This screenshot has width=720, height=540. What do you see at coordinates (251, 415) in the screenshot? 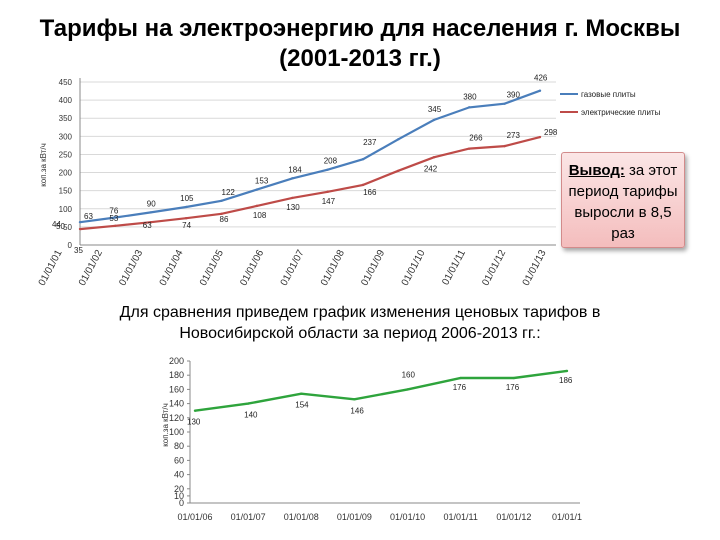
I see `data-label: 140` at bounding box center [251, 415].